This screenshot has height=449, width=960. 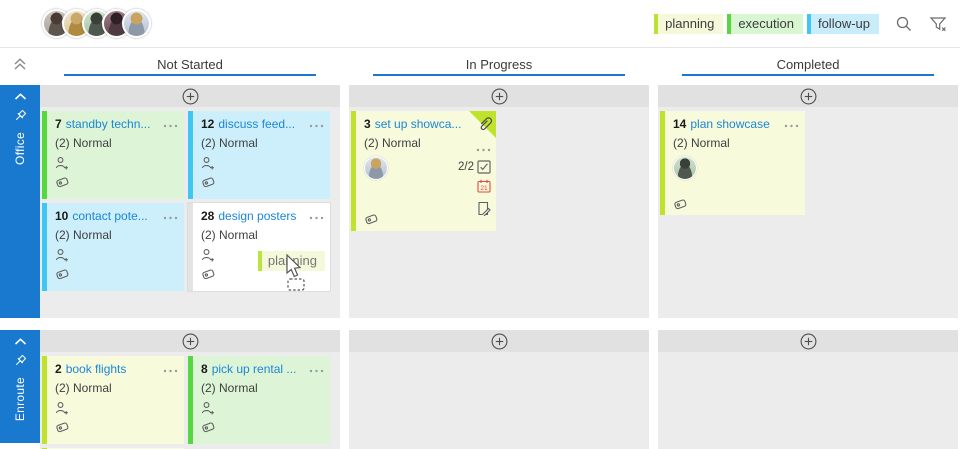 What do you see at coordinates (62, 216) in the screenshot?
I see `card-id: 10` at bounding box center [62, 216].